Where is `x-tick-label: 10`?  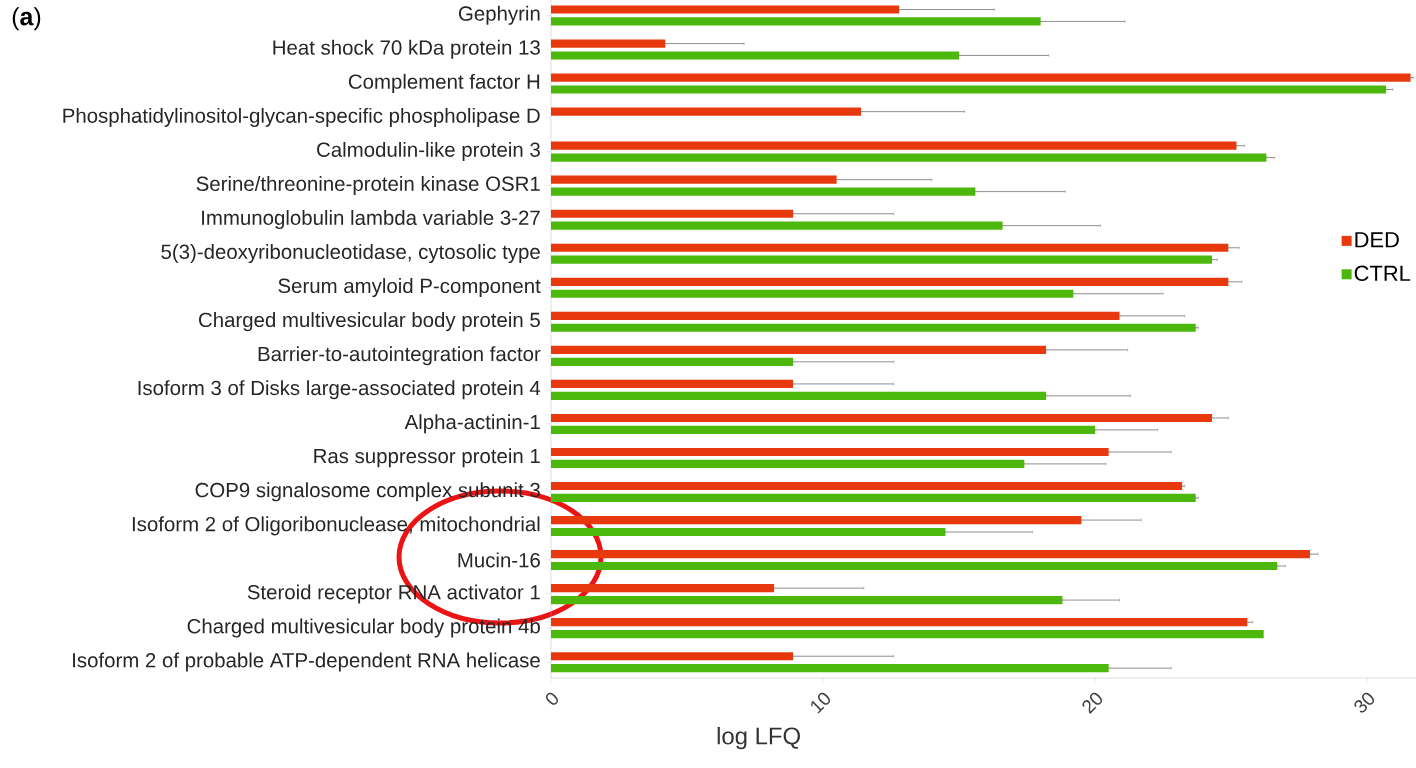 x-tick-label: 10 is located at coordinates (821, 703).